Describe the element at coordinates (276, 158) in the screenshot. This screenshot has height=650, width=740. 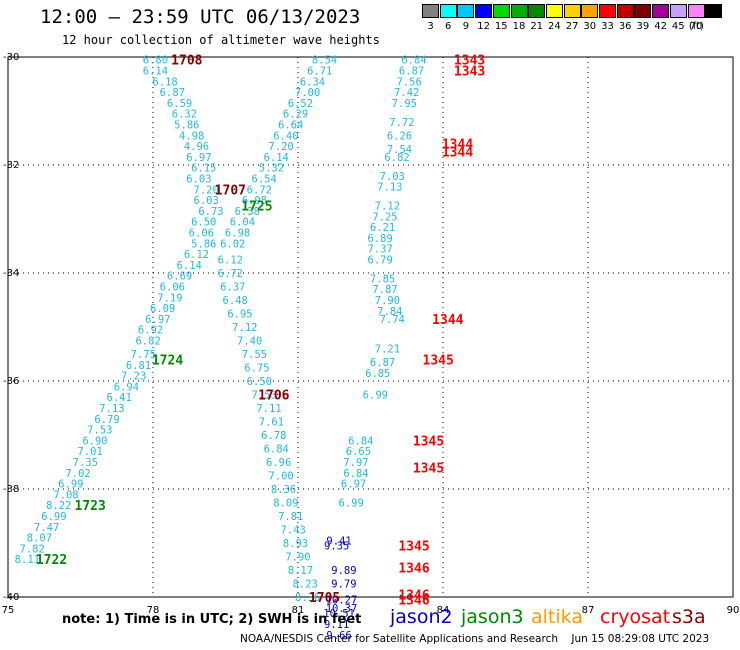
I see `swh-value: 6.14` at that location.